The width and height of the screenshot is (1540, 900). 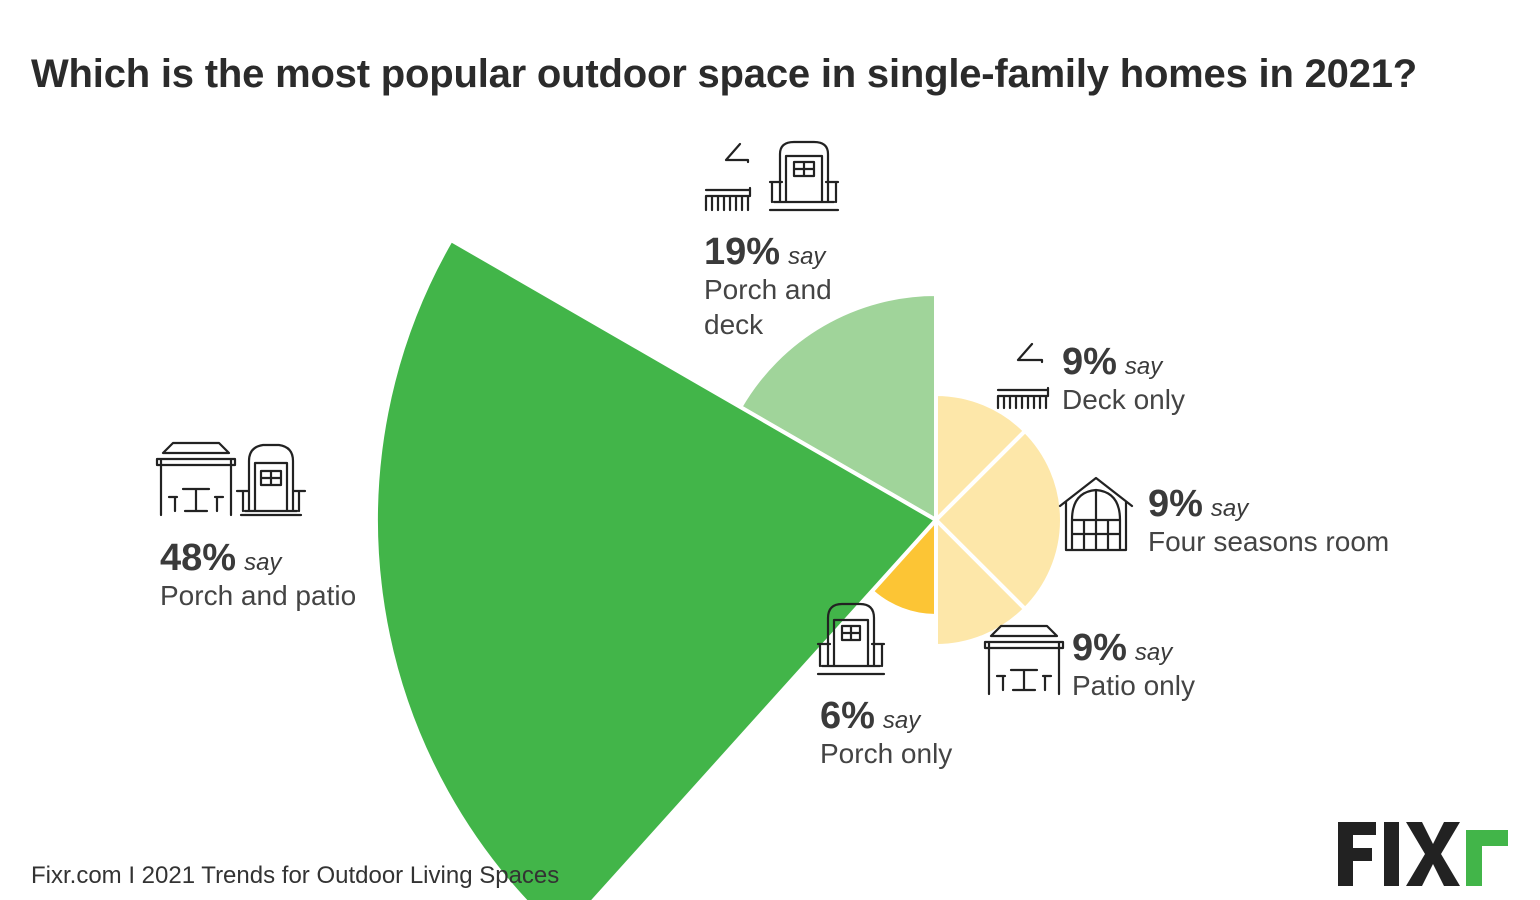 I want to click on slice-four-seasons-room, so click(x=999, y=520).